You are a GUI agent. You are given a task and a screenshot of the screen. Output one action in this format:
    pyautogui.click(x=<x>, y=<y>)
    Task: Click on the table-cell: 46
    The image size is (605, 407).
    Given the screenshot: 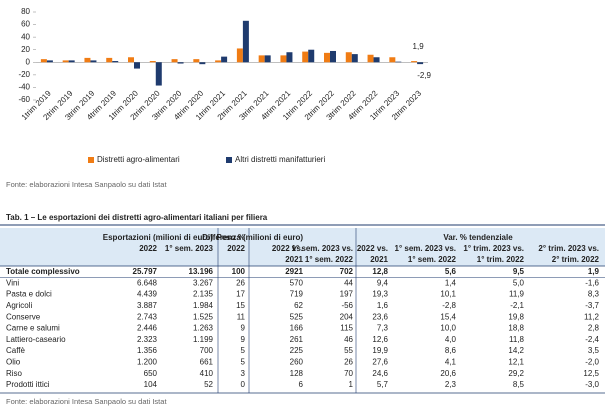 What is the action you would take?
    pyautogui.click(x=348, y=339)
    